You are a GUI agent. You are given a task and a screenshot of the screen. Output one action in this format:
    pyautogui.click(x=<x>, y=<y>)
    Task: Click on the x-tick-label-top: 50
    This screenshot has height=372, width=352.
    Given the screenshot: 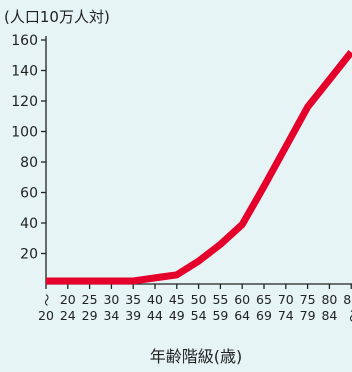 What is the action you would take?
    pyautogui.click(x=199, y=299)
    